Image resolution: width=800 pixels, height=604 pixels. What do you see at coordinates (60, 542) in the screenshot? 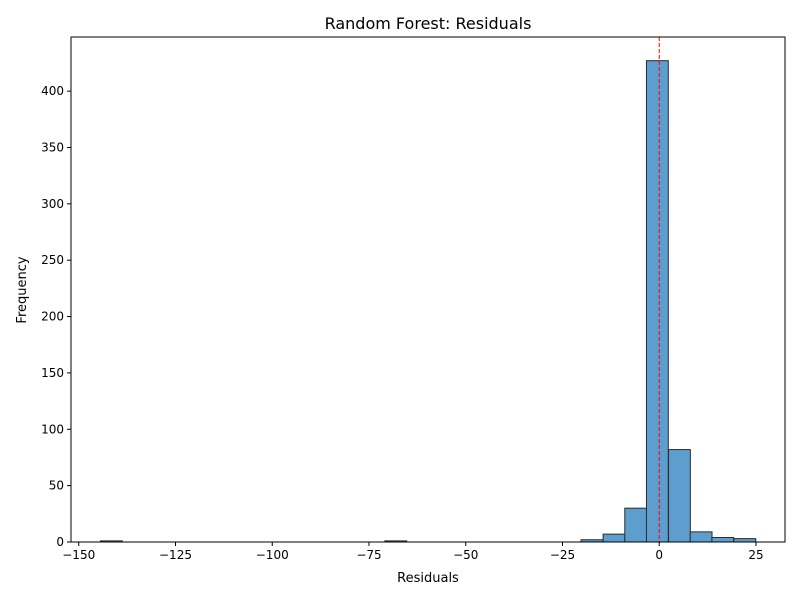
I see `y-tick-label-0: 0` at bounding box center [60, 542].